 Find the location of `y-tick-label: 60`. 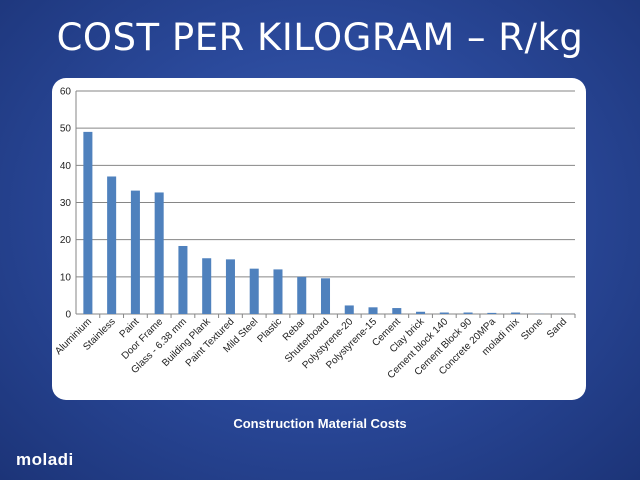

y-tick-label: 60 is located at coordinates (66, 92).